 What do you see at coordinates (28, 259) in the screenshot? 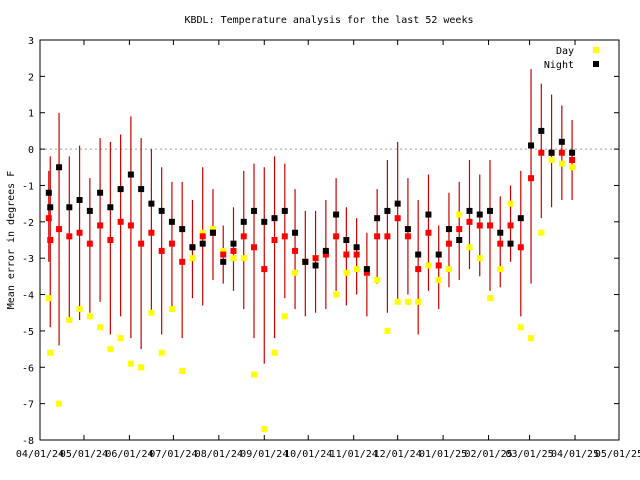
I see `y-tick-label: -3` at bounding box center [28, 259].